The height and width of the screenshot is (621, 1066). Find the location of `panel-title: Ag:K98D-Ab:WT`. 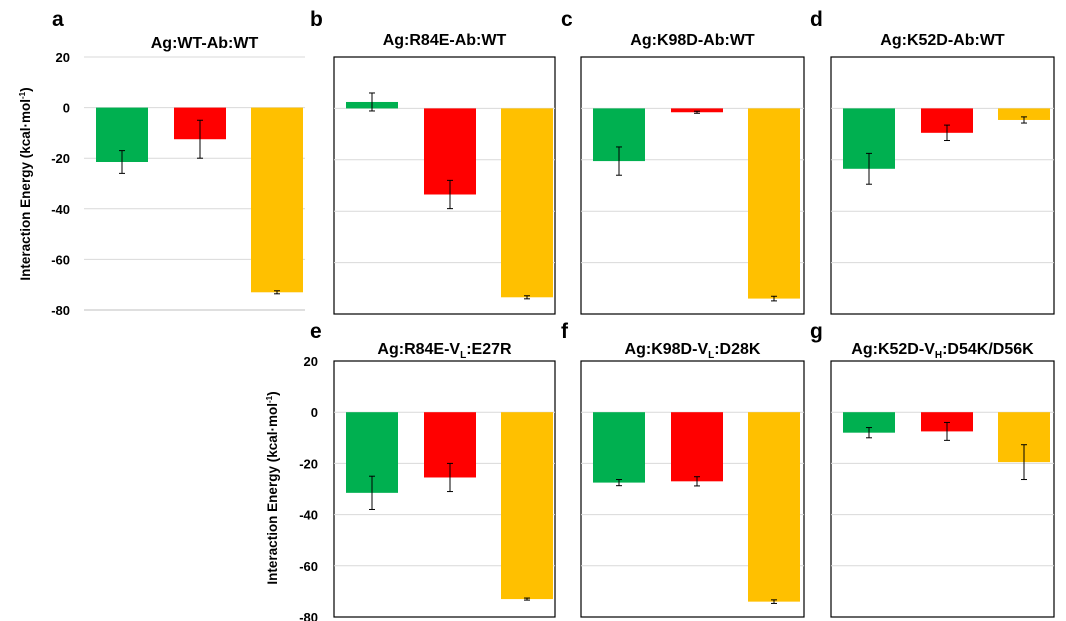

panel-title: Ag:K98D-Ab:WT is located at coordinates (692, 40).